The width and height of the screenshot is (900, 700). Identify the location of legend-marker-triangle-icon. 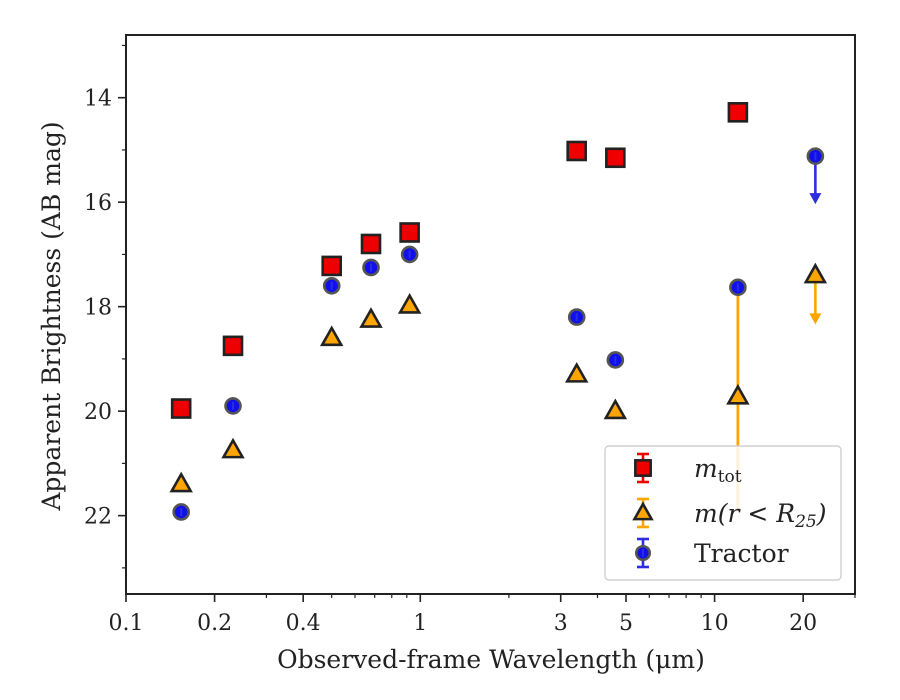
(643, 511).